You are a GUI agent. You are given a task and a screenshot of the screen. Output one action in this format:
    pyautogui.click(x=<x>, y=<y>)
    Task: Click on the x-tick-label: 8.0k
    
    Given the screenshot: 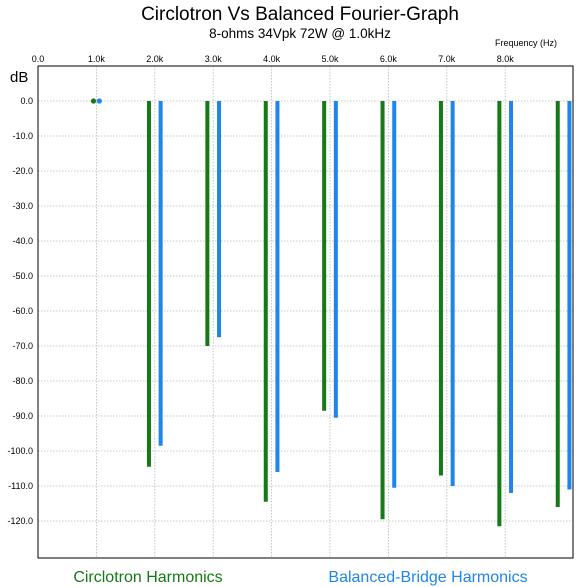 What is the action you would take?
    pyautogui.click(x=506, y=59)
    